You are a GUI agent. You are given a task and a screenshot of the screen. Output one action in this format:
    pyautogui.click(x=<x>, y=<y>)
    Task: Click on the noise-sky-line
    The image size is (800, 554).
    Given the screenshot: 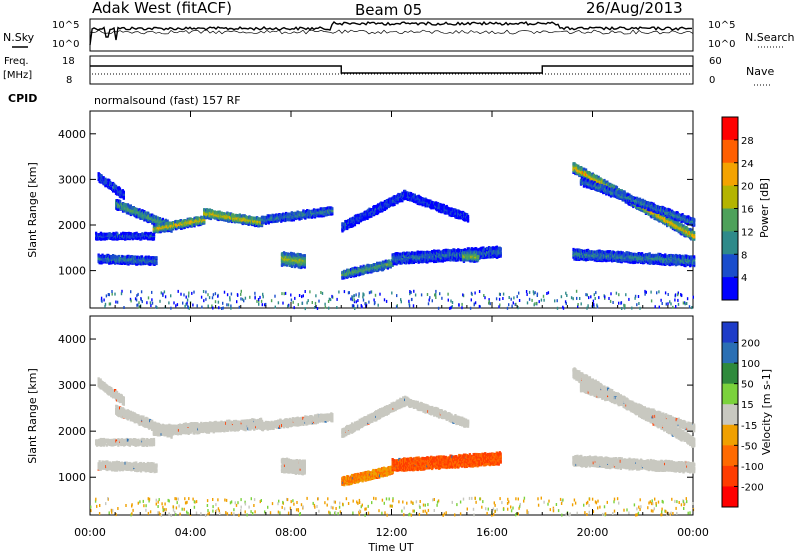 What is the action you would take?
    pyautogui.click(x=390, y=33)
    